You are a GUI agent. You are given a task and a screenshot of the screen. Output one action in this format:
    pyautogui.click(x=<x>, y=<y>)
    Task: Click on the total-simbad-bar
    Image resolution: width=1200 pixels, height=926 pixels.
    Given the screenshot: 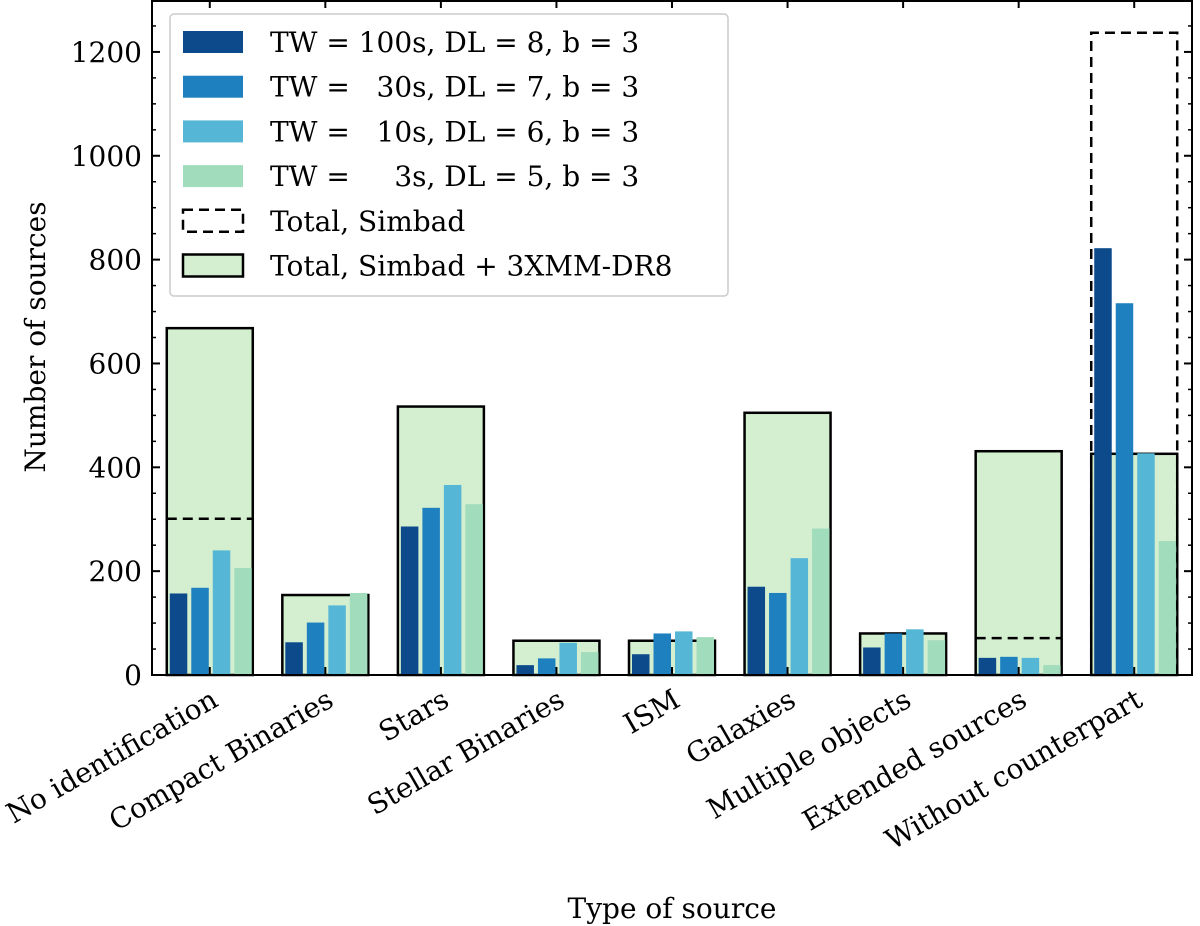 What is the action you would take?
    pyautogui.click(x=1134, y=353)
    